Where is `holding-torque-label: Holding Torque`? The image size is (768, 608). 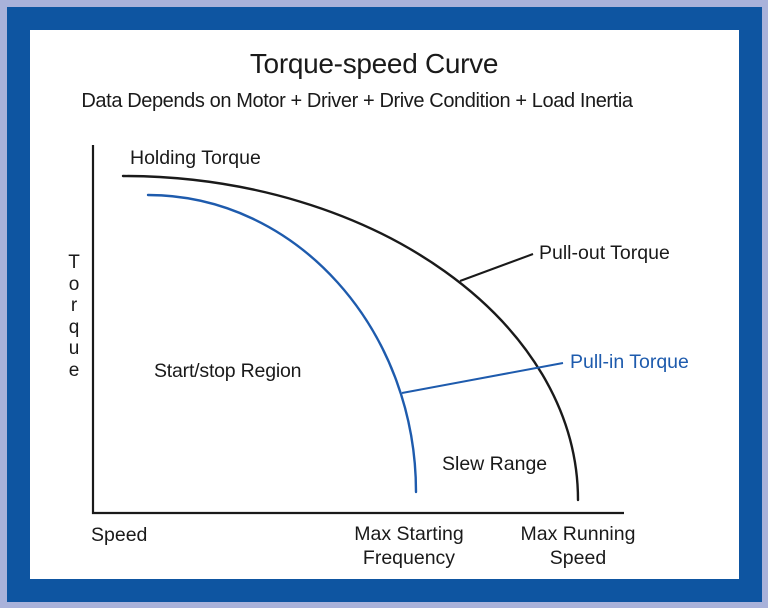
holding-torque-label: Holding Torque is located at coordinates (195, 158).